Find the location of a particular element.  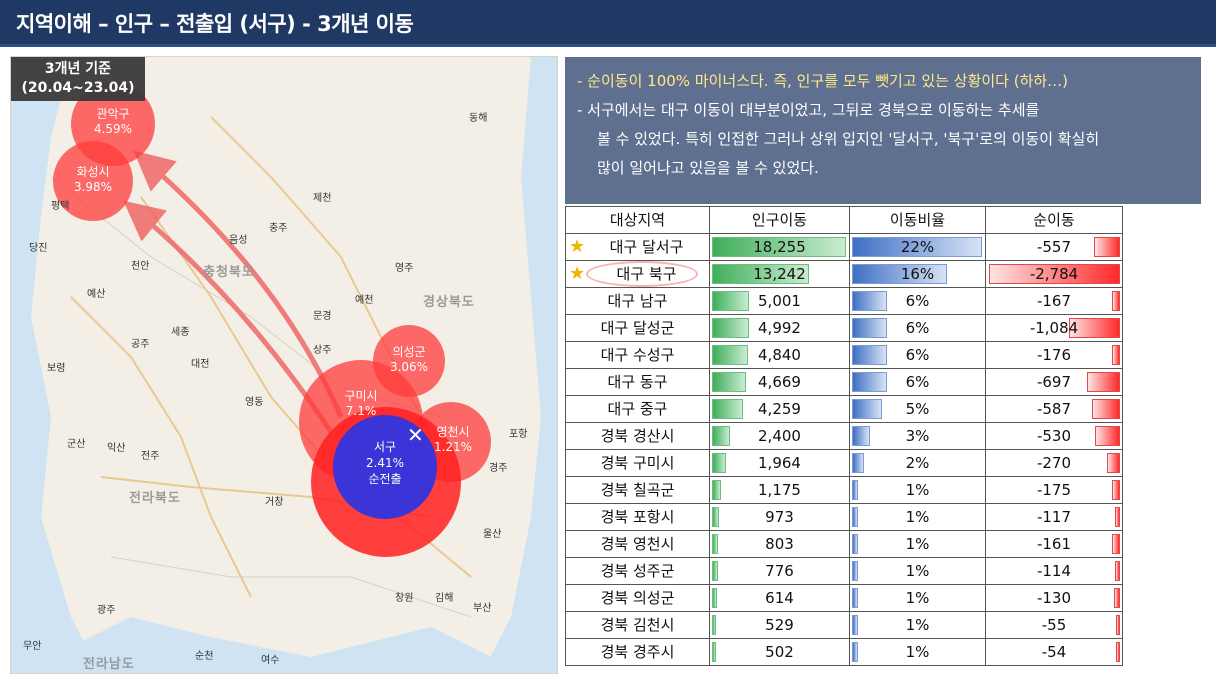

cell-net: -176 is located at coordinates (1054, 354).